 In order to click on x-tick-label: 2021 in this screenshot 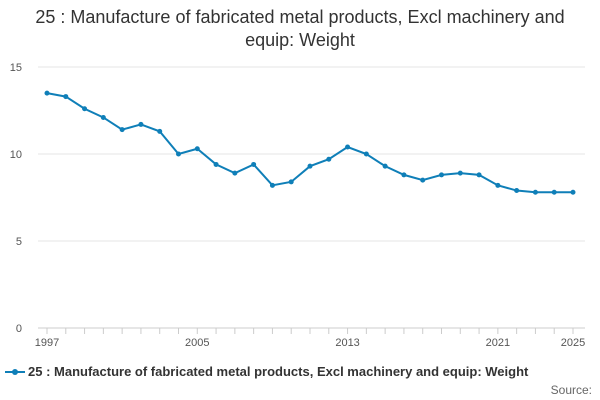, I will do `click(498, 343)`.